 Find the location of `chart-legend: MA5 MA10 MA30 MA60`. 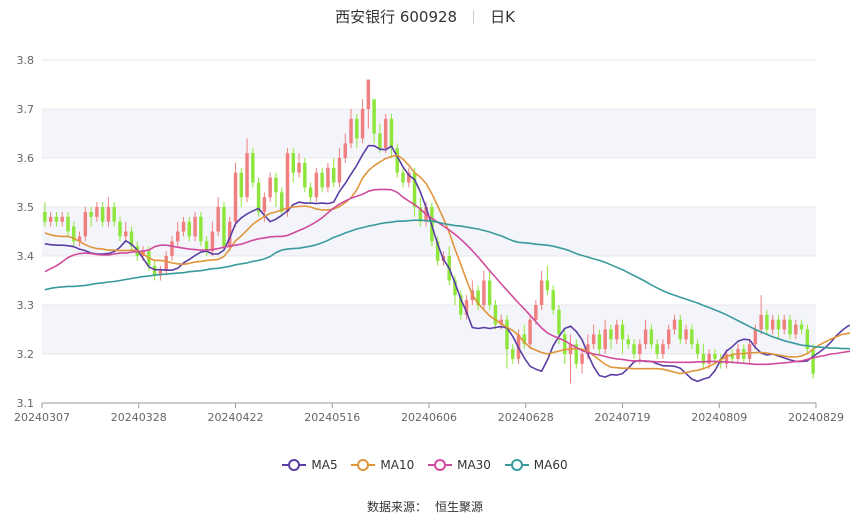

chart-legend: MA5 MA10 MA30 MA60 is located at coordinates (425, 466).